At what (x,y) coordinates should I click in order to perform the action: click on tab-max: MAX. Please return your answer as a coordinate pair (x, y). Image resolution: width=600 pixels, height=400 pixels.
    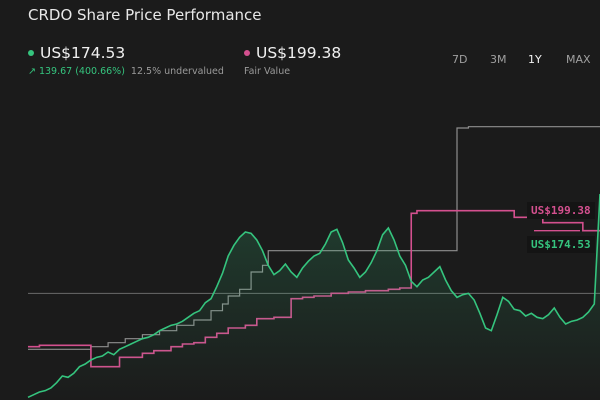
    Looking at the image, I should click on (578, 59).